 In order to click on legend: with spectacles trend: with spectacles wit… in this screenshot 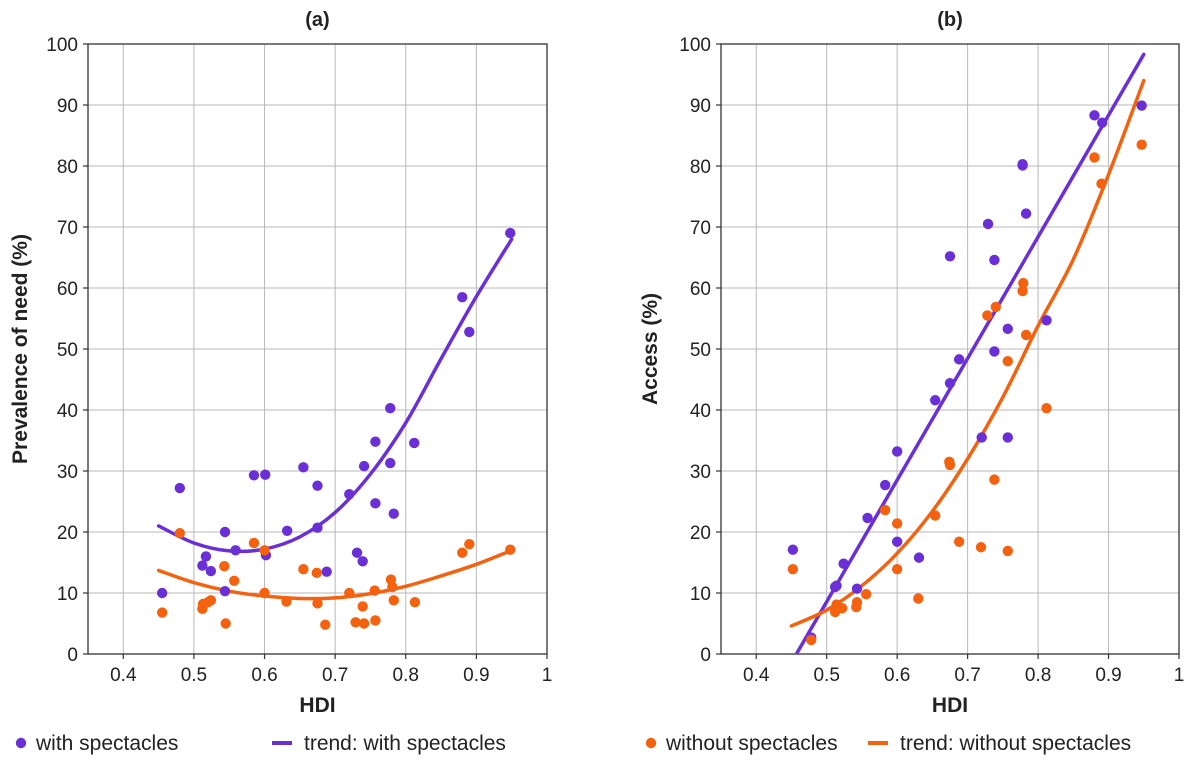, I will do `click(573, 743)`.